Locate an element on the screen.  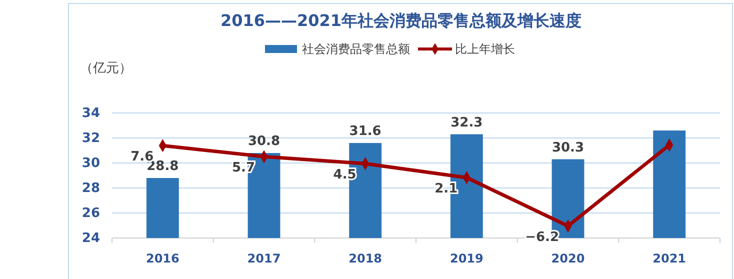
x-tick-label: 2016 is located at coordinates (163, 259).